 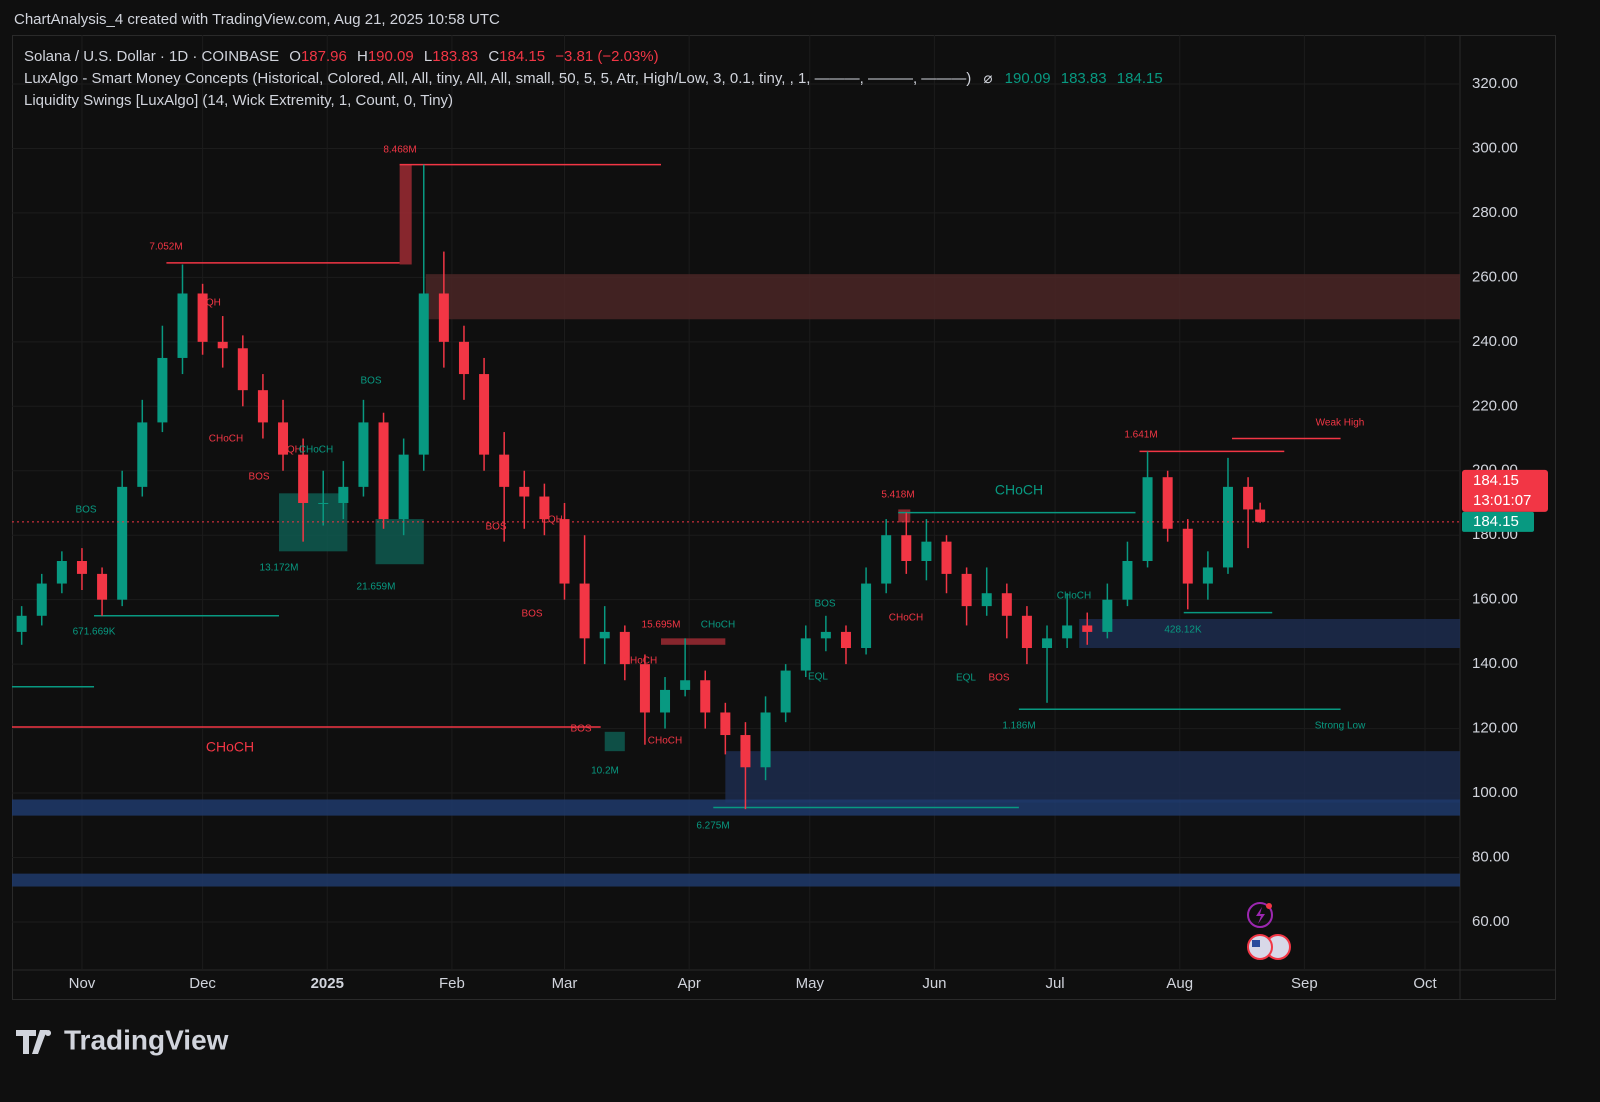 What do you see at coordinates (1496, 480) in the screenshot?
I see `price-label: 184.15` at bounding box center [1496, 480].